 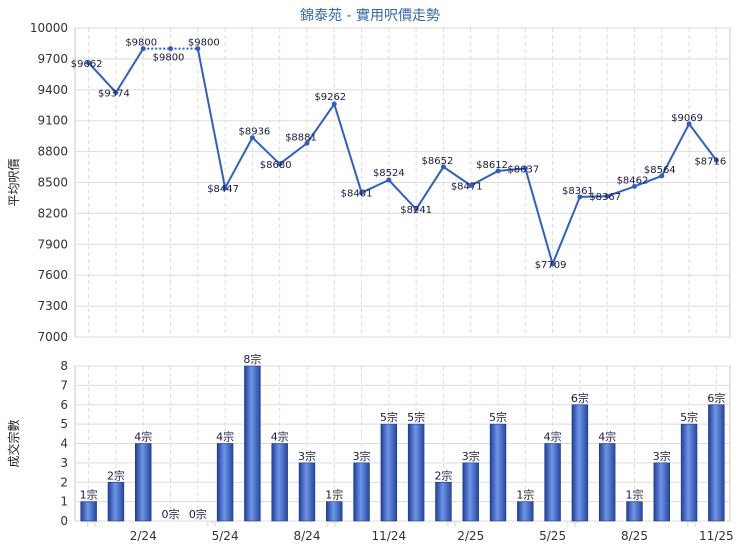 What do you see at coordinates (357, 194) in the screenshot?
I see `price-data-label: $8401` at bounding box center [357, 194].